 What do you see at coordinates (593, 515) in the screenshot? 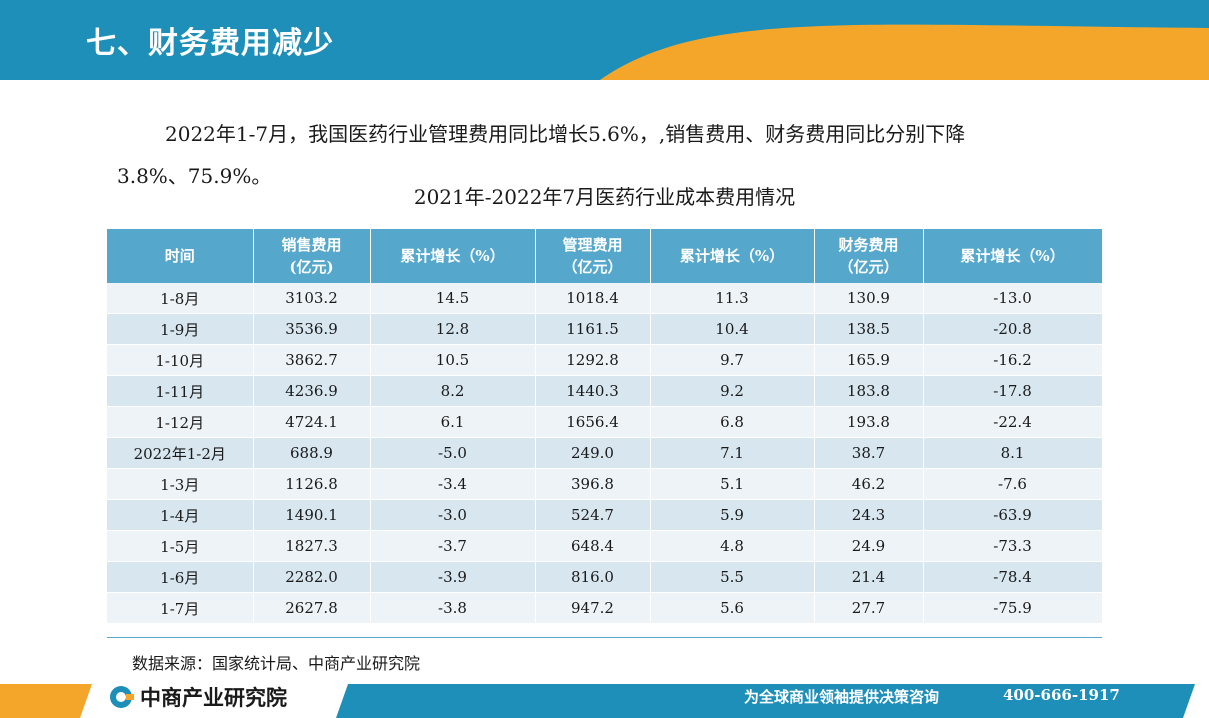
I see `table-cell: 524.7` at bounding box center [593, 515].